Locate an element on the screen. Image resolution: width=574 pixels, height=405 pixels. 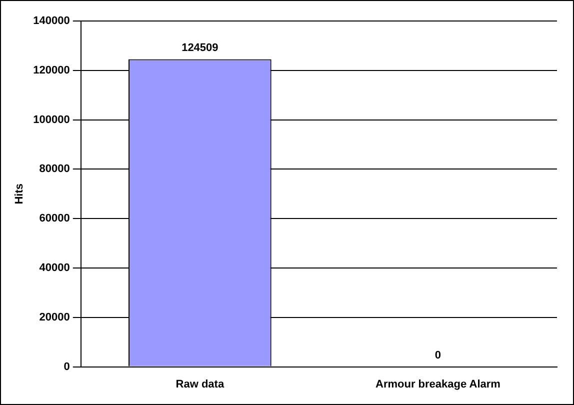
x-tick-label: Armour breakage Alarm is located at coordinates (438, 384).